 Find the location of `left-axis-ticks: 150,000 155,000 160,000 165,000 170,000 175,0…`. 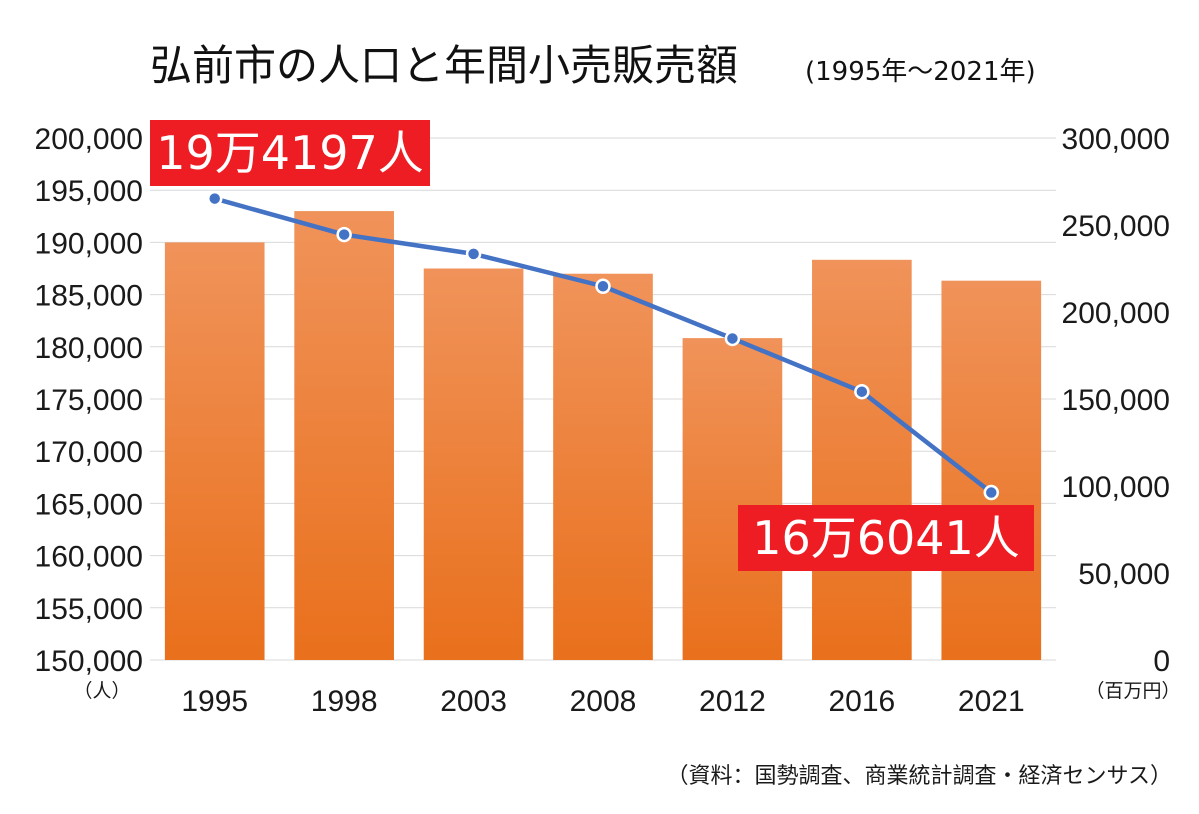

left-axis-ticks: 150,000 155,000 160,000 165,000 170,000 175,0… is located at coordinates (89, 400).